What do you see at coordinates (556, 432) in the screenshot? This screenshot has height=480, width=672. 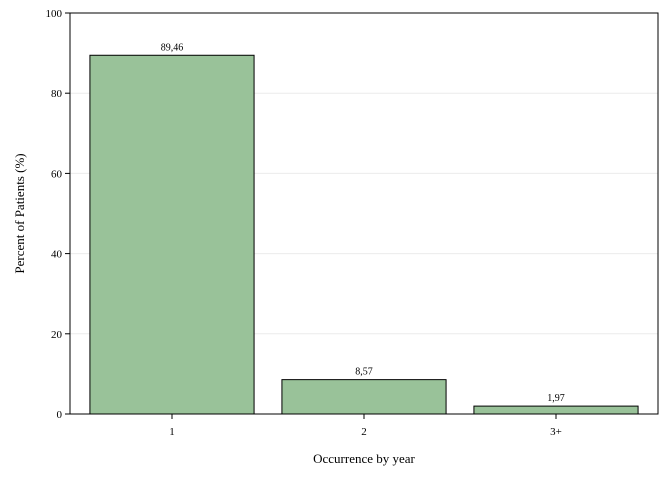 I see `x-tick-label: 3+` at bounding box center [556, 432].